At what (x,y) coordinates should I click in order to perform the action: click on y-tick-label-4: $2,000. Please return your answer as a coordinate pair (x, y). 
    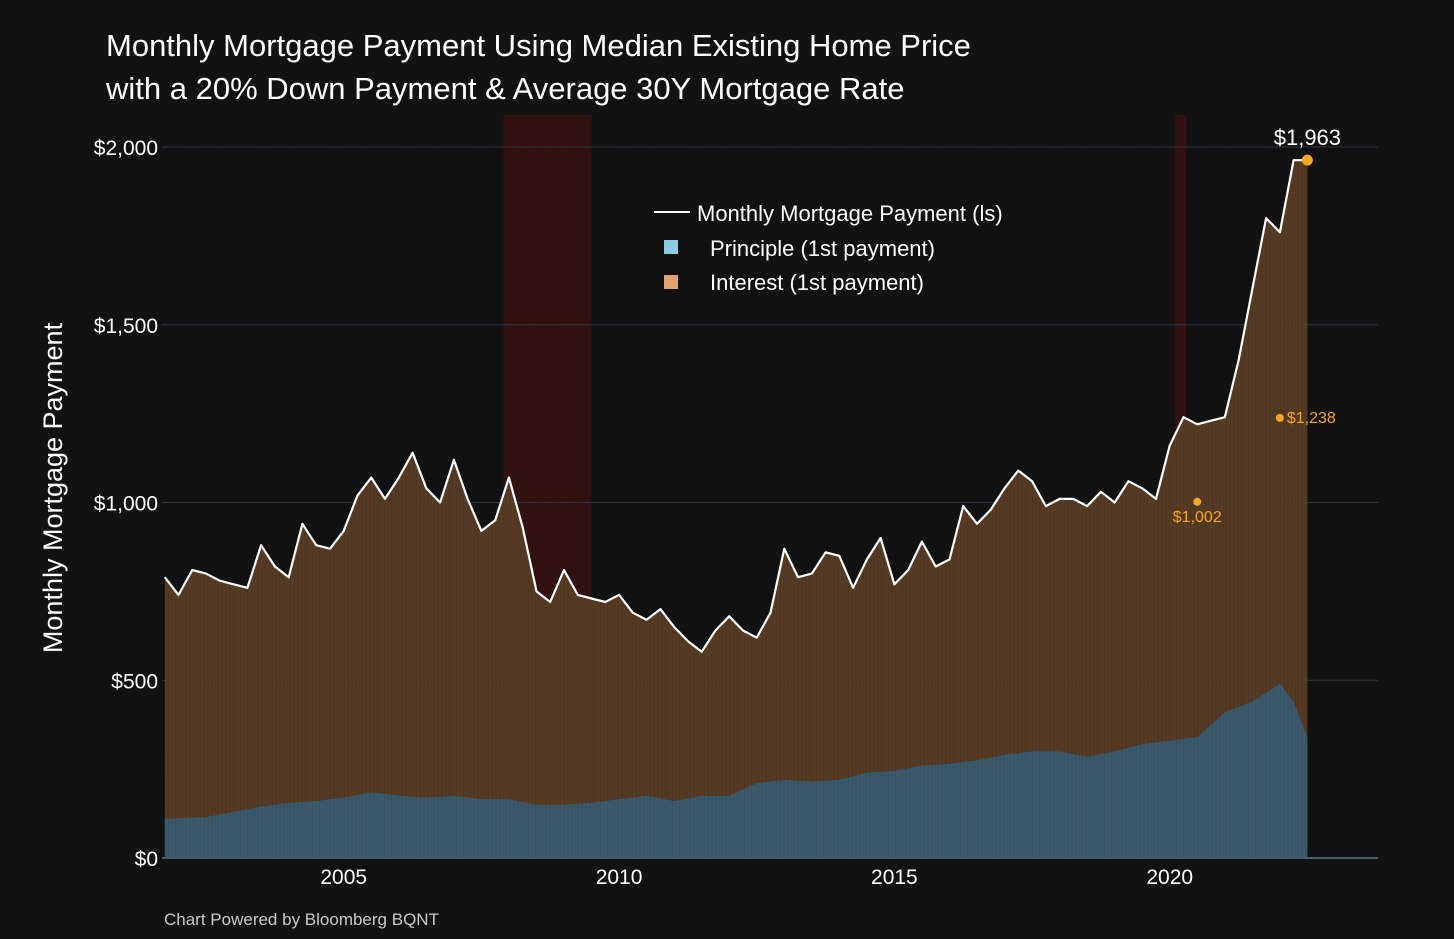
    Looking at the image, I should click on (126, 148).